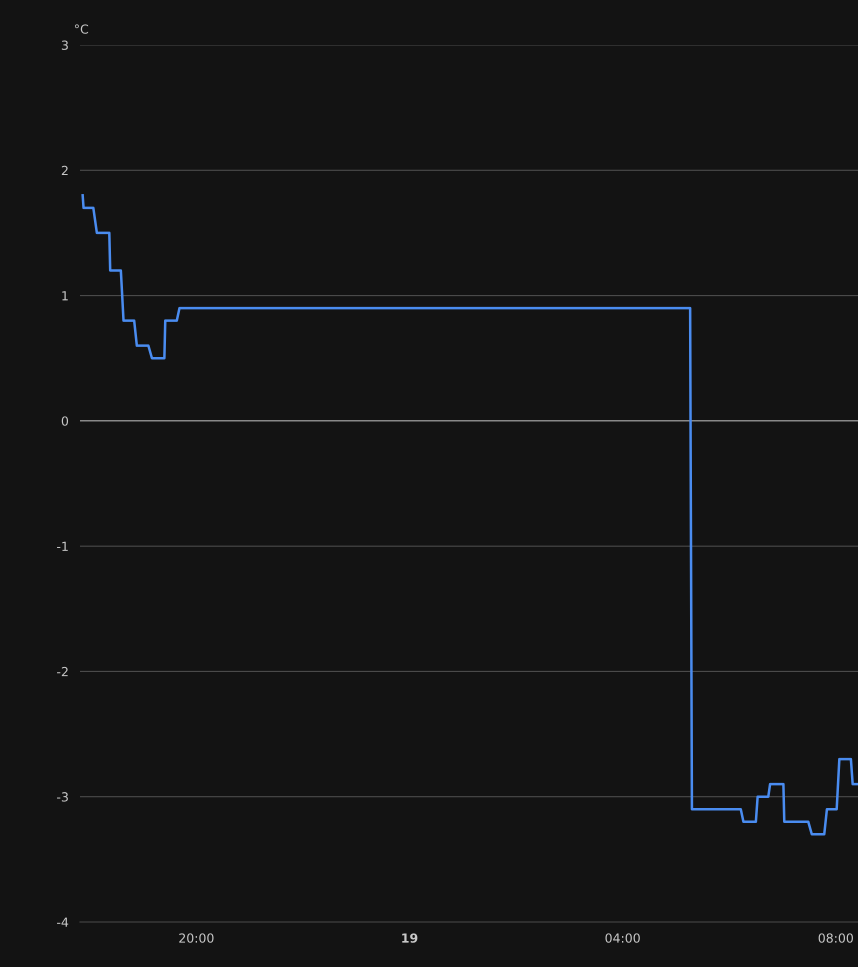 The height and width of the screenshot is (967, 858). What do you see at coordinates (65, 421) in the screenshot?
I see `y-tick-label: 0` at bounding box center [65, 421].